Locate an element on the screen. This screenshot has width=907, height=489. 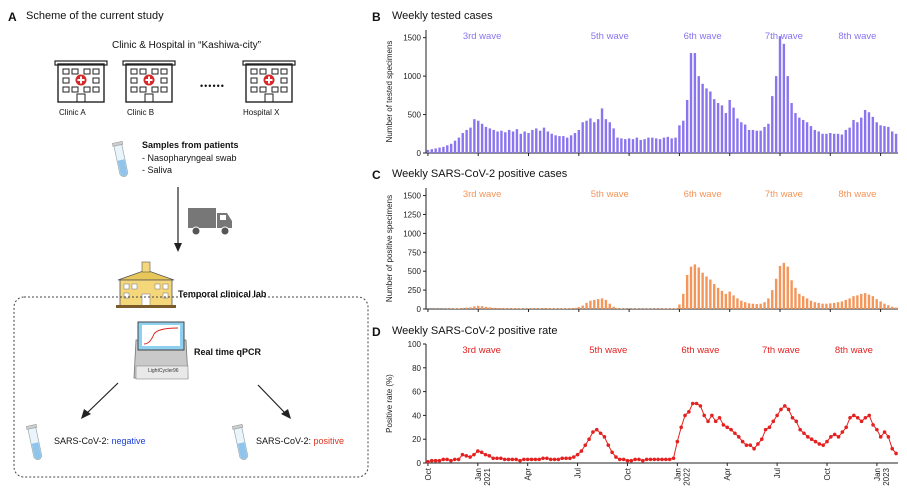
panel-d-letter: D is located at coordinates (376, 332).